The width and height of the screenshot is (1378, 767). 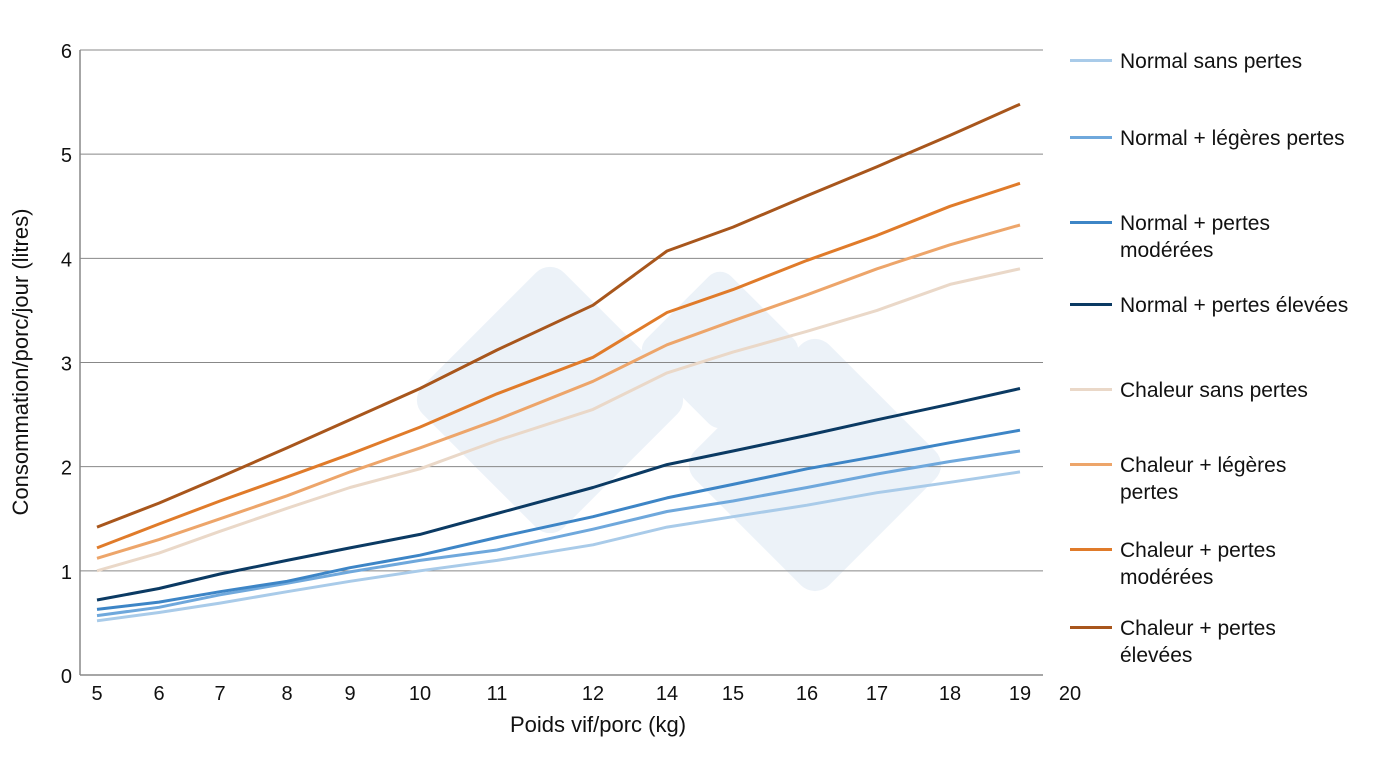 What do you see at coordinates (877, 694) in the screenshot?
I see `x-tick-label: 17` at bounding box center [877, 694].